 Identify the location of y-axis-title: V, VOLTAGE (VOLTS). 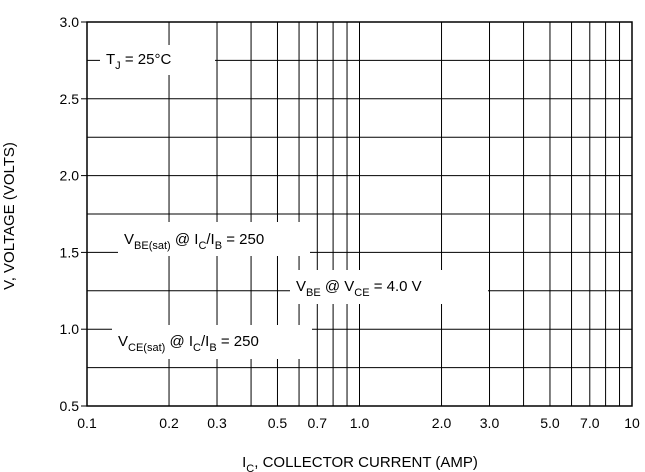
(9, 216).